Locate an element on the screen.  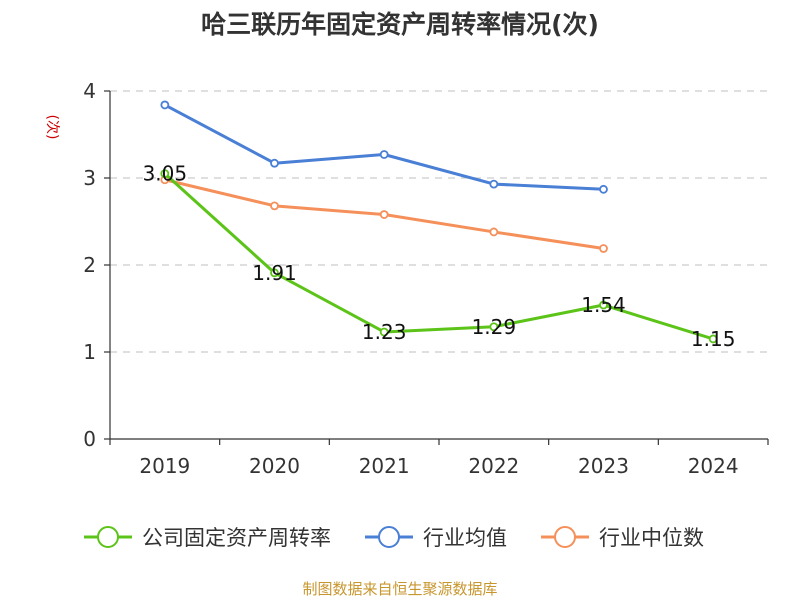
y-tick-label: 3 is located at coordinates (89, 178).